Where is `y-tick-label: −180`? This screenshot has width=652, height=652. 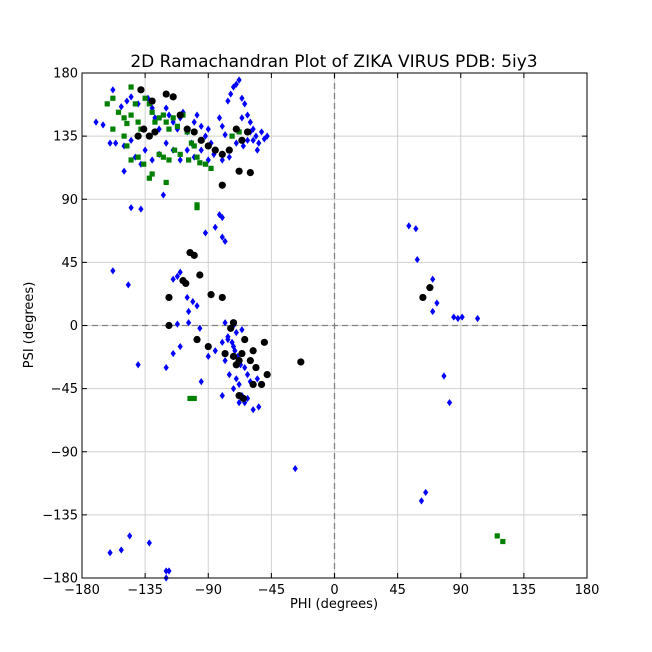 y-tick-label: −180 is located at coordinates (60, 579).